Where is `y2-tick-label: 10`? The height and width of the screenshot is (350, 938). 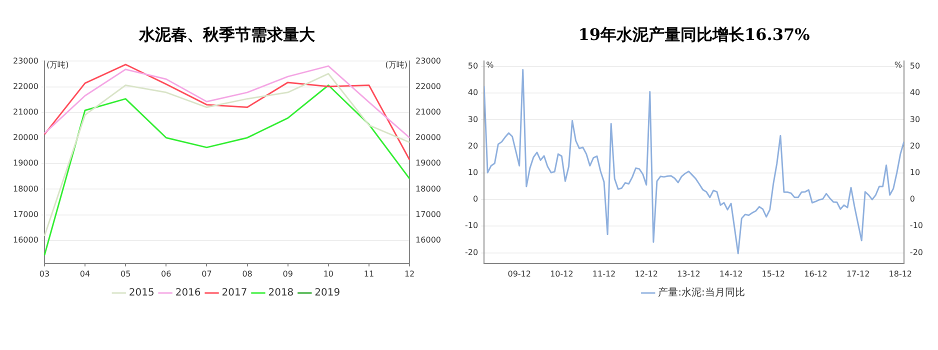
y2-tick-label: 10 is located at coordinates (915, 173).